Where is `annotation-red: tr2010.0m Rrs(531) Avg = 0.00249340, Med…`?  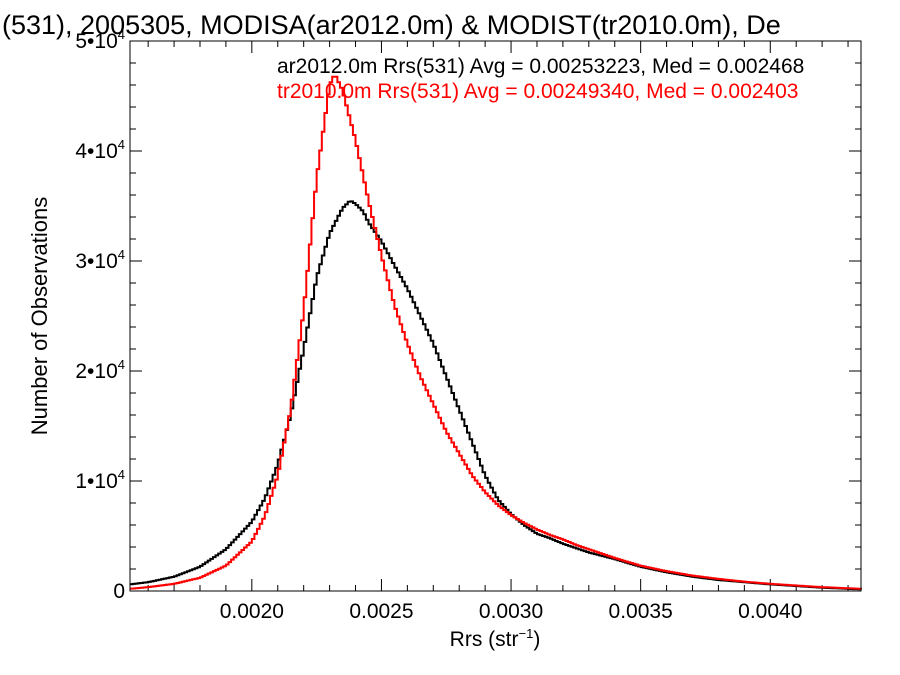 annotation-red: tr2010.0m Rrs(531) Avg = 0.00249340, Med… is located at coordinates (537, 91).